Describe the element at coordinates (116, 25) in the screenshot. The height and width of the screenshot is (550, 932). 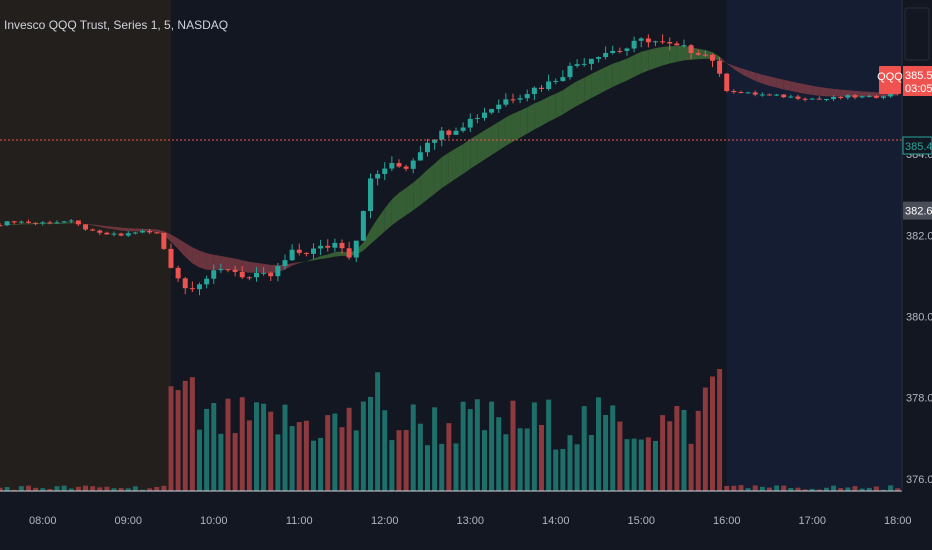
I see `chart-title: Invesco QQQ Trust, Series 1, 5, NASDAQ` at that location.